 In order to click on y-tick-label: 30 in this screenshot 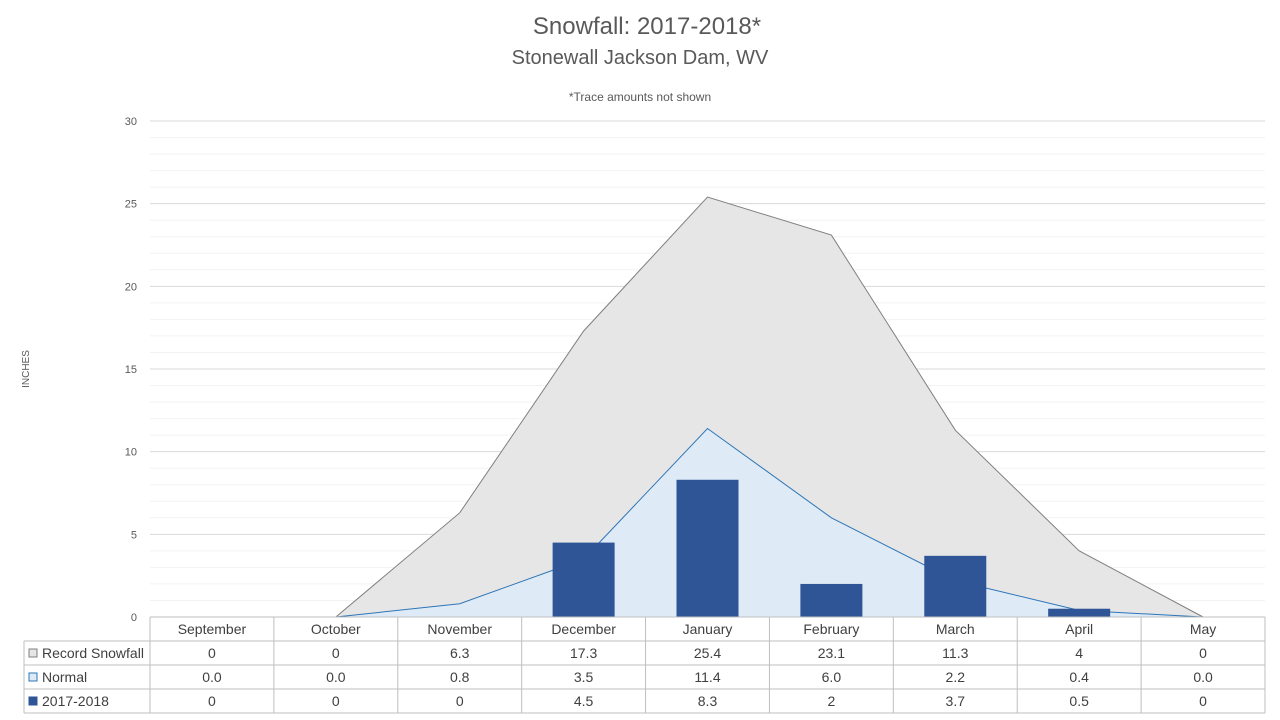, I will do `click(131, 122)`.